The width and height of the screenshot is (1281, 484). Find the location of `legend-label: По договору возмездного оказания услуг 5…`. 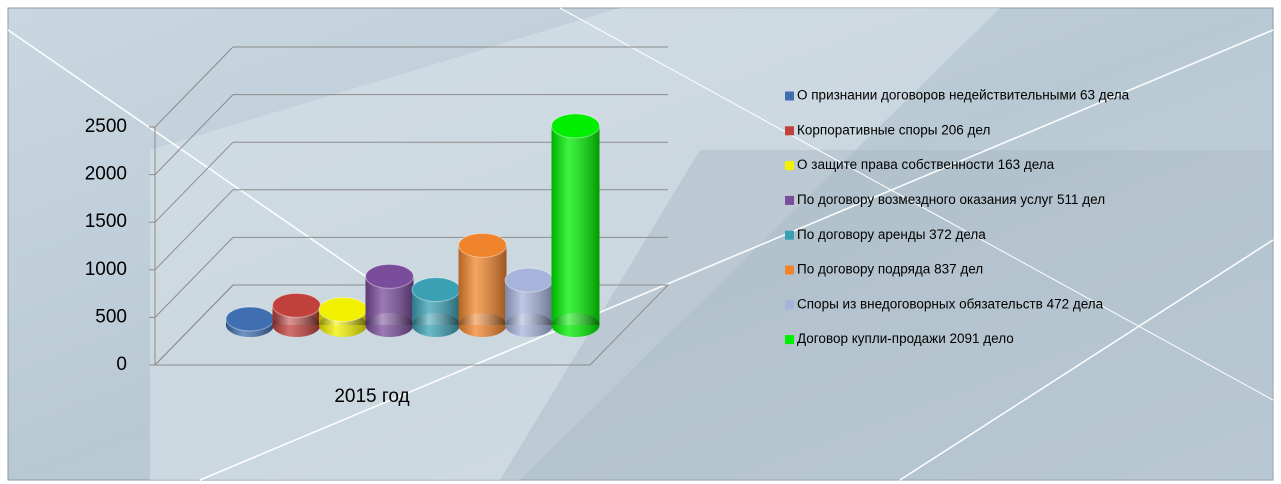

legend-label: По договору возмездного оказания услуг 5… is located at coordinates (951, 199).